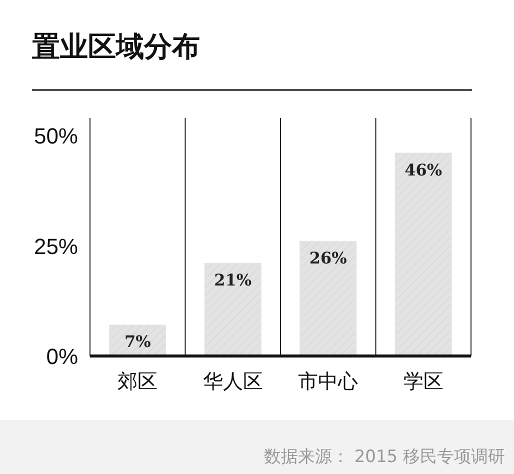 The image size is (514, 474). Describe the element at coordinates (137, 342) in the screenshot. I see `data-label: 7%` at that location.